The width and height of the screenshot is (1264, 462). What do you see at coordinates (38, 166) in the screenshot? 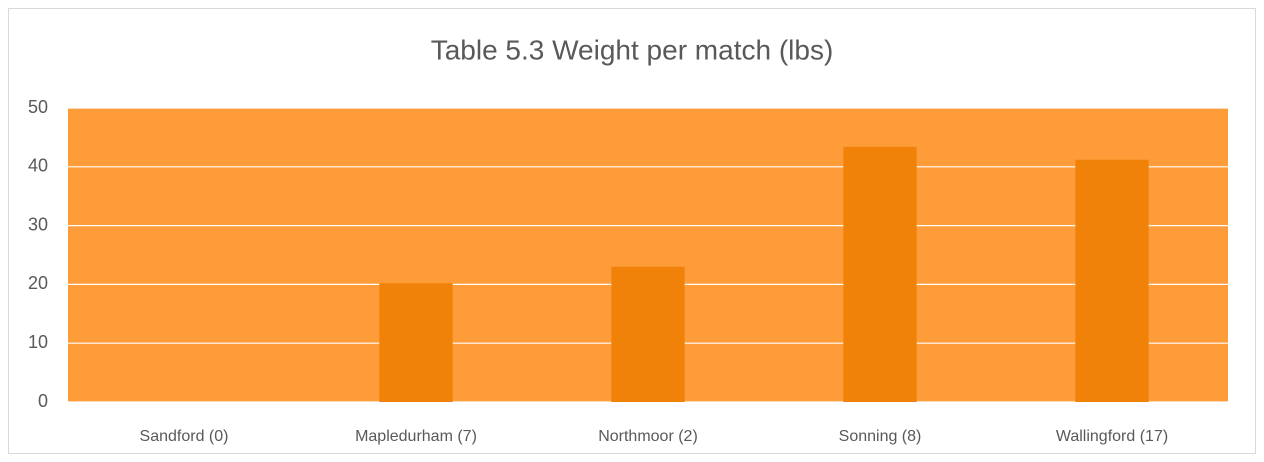
I see `y-tick-label: 40` at bounding box center [38, 166].